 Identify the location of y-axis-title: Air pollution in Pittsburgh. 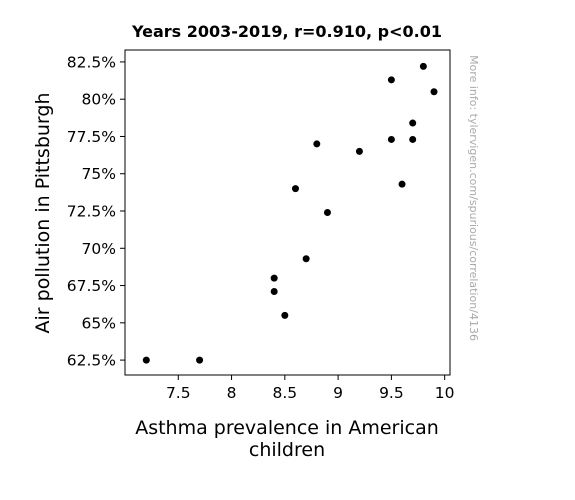
(43, 212).